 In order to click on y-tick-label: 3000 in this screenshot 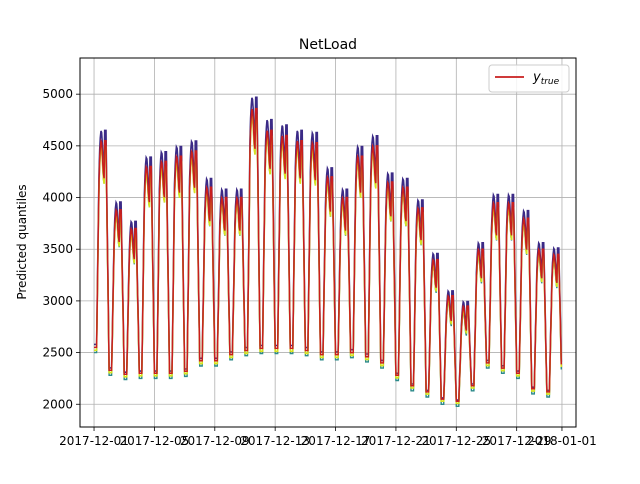, I will do `click(57, 301)`.